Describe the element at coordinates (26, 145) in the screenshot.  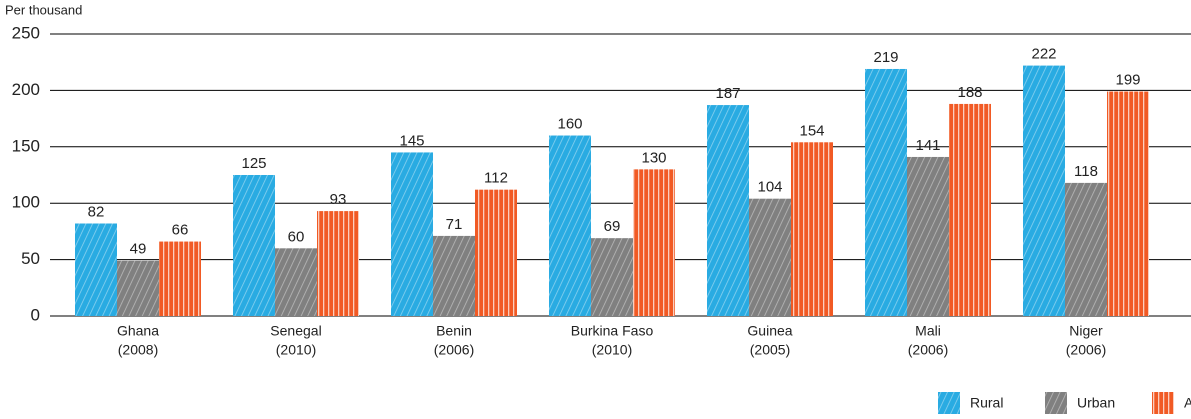
I see `y-tick-label: 150` at that location.